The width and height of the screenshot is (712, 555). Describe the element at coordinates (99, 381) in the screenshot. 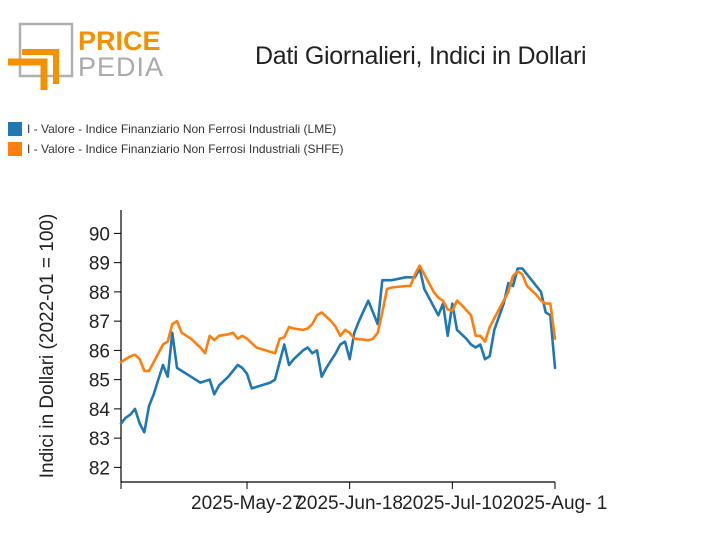

I see `y-tick-label: 85` at that location.